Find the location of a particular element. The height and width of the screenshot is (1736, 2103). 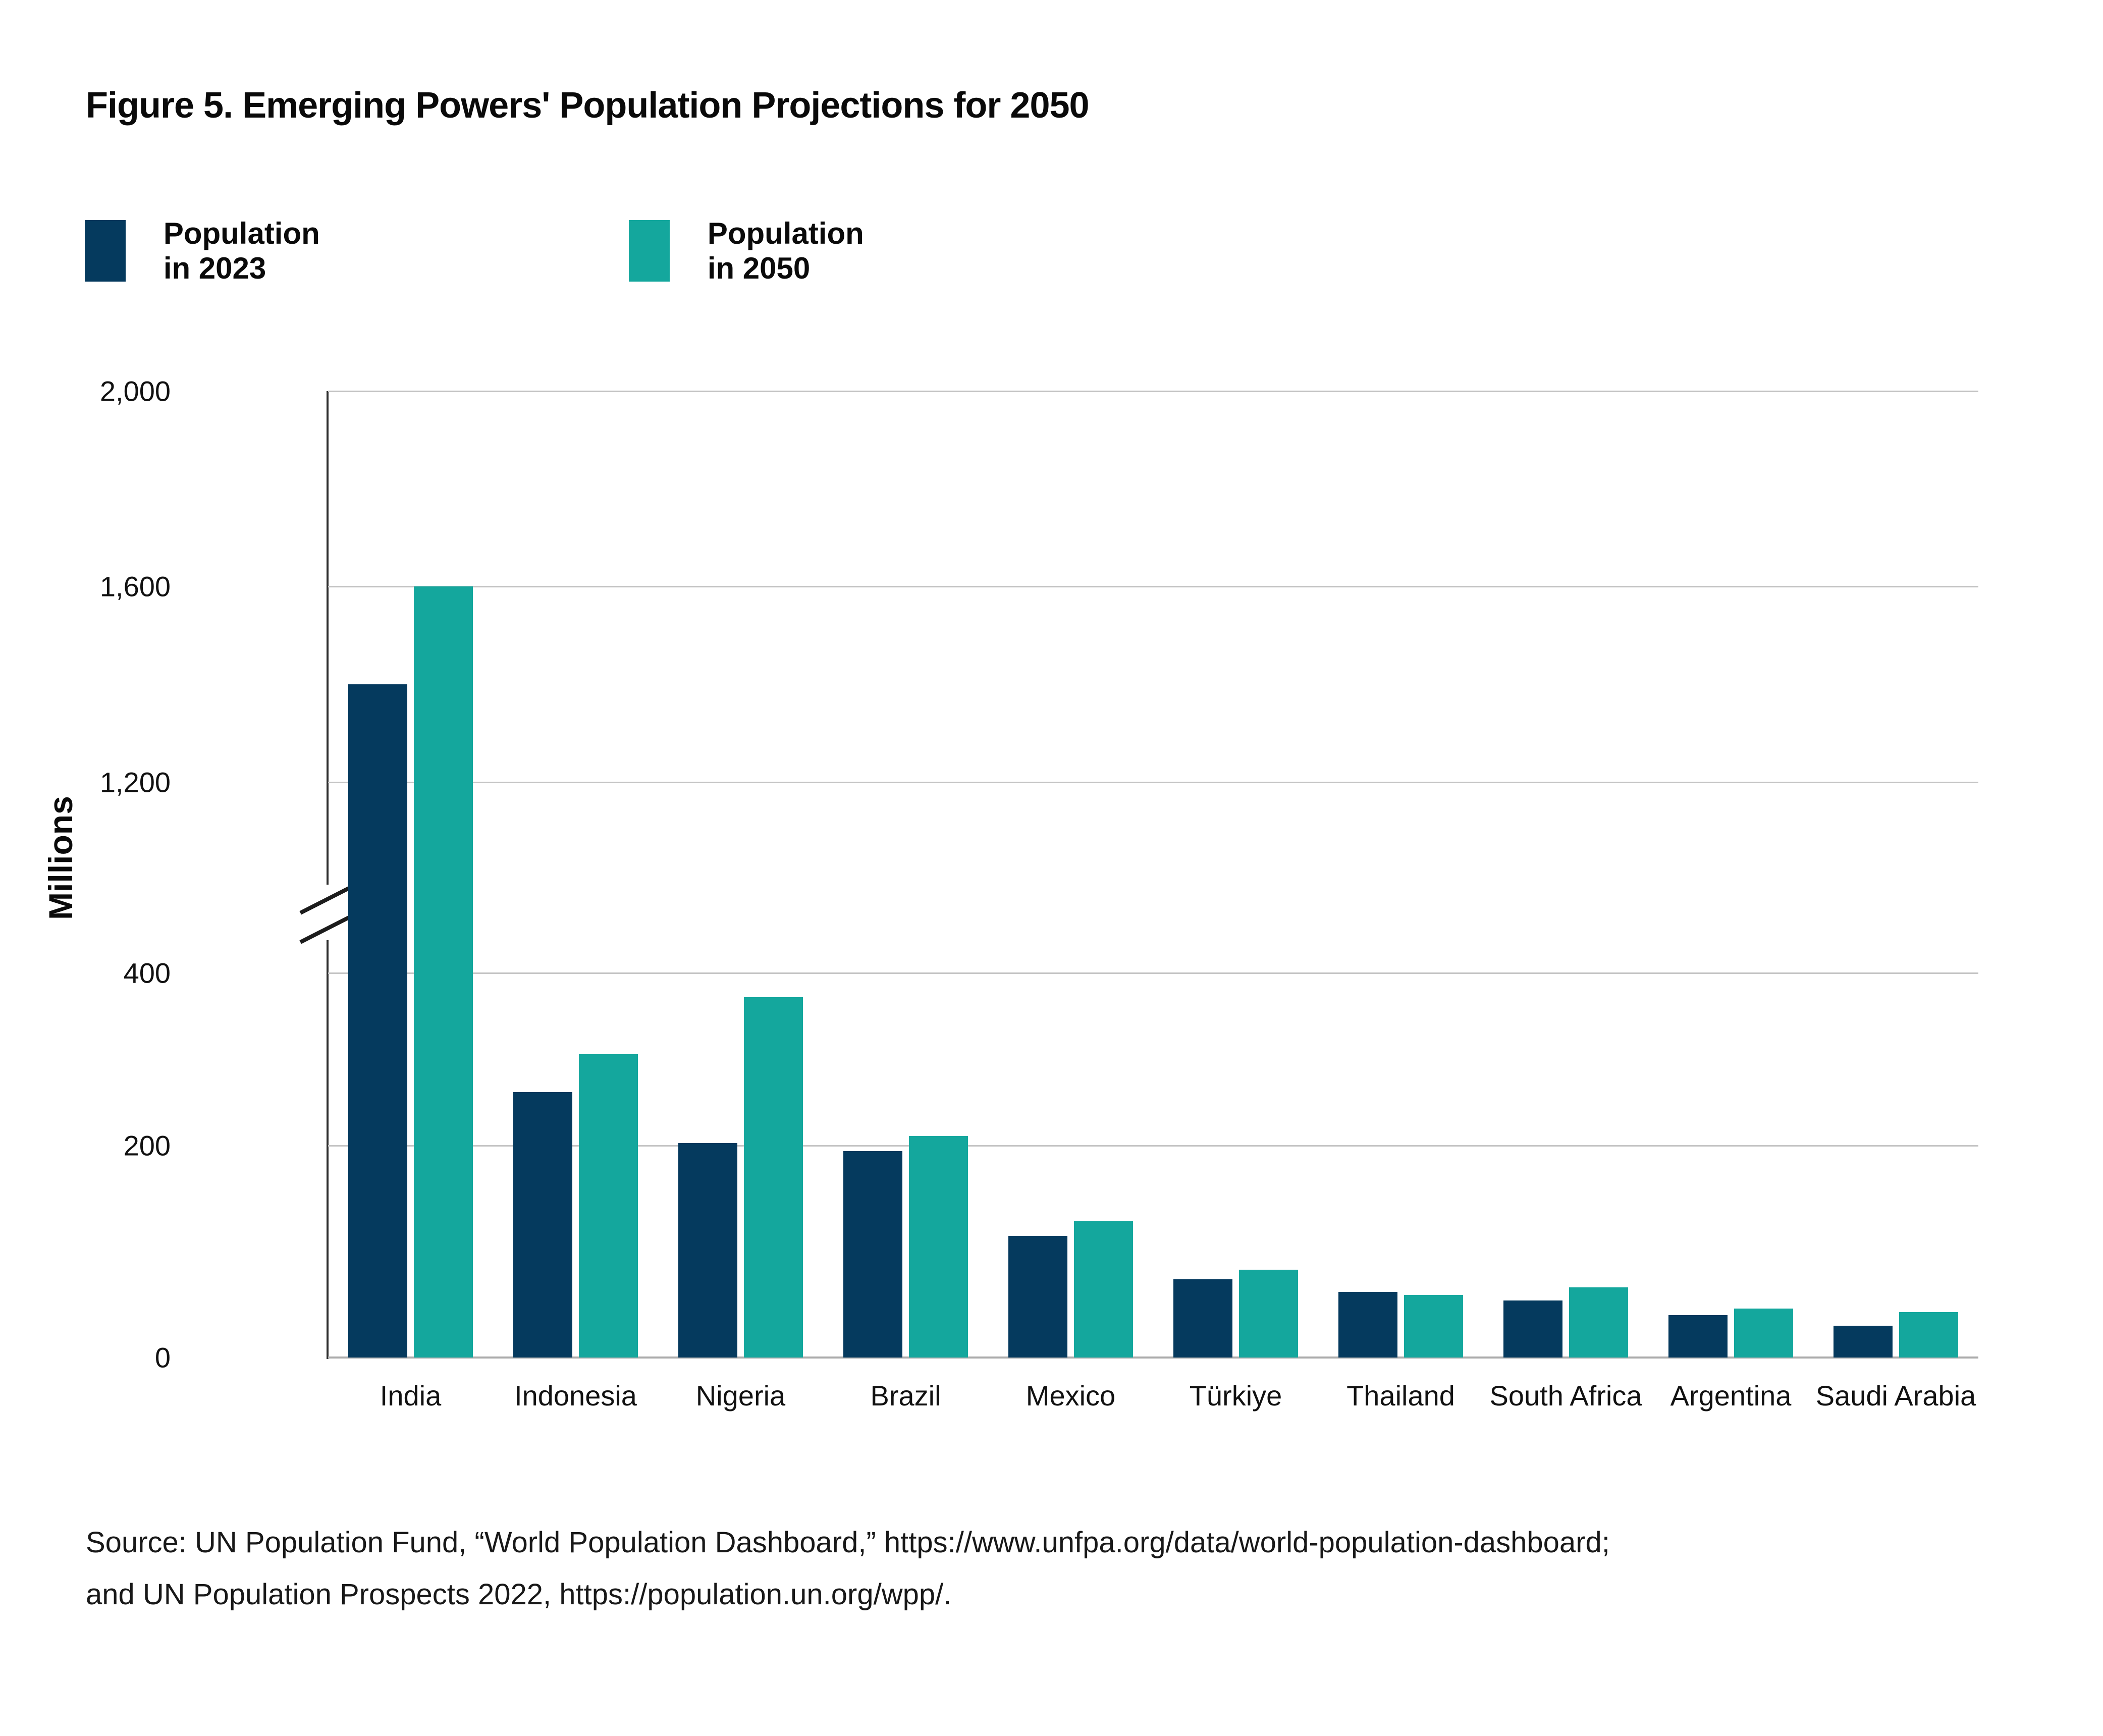

bar-indonesia-2023 is located at coordinates (542, 1225).